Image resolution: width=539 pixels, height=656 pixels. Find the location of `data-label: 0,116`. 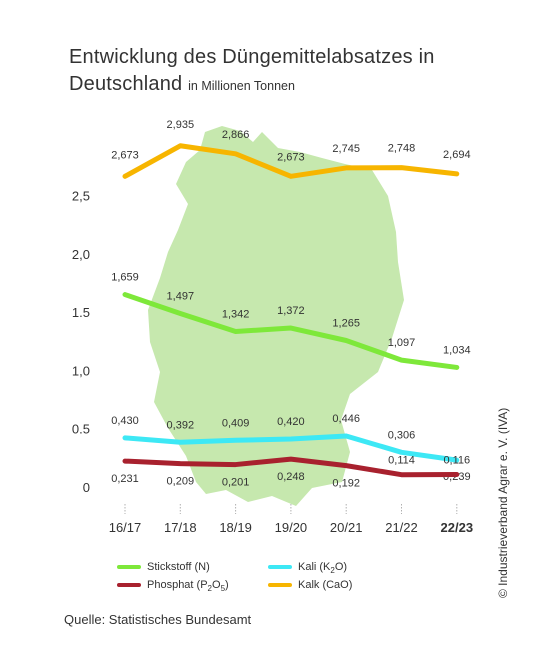

data-label: 0,116 is located at coordinates (456, 460).